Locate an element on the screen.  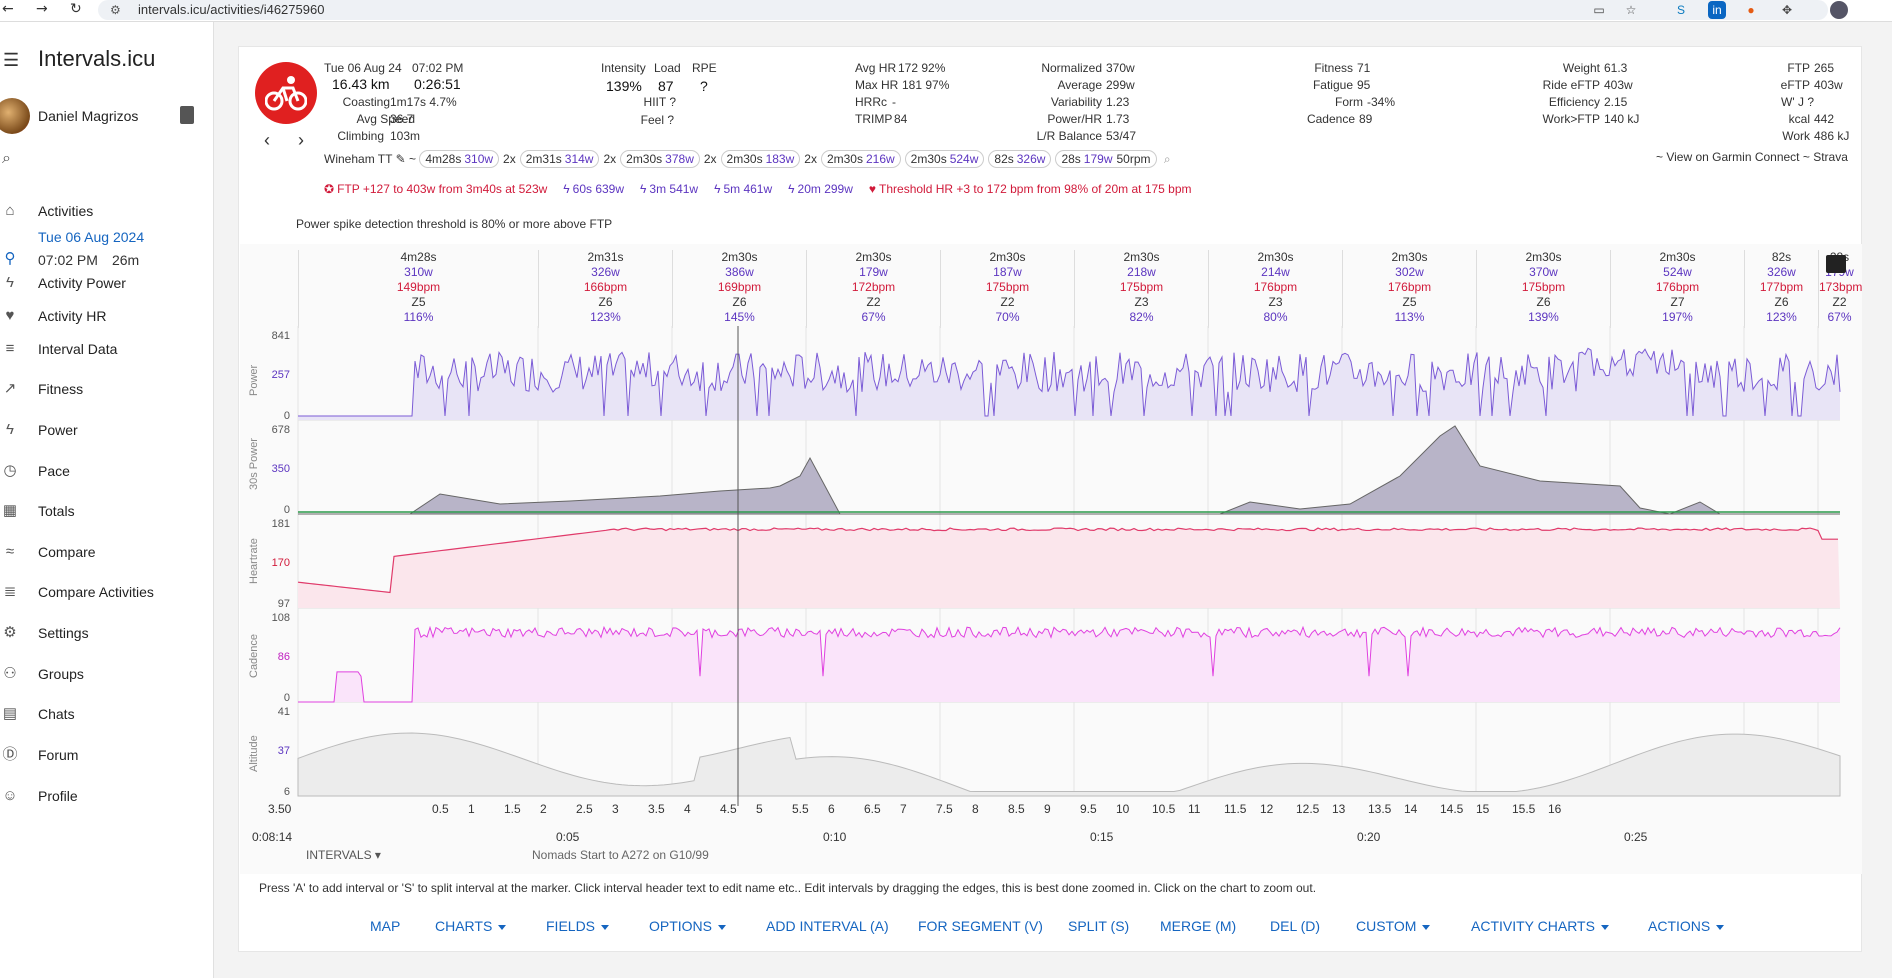
phr-value: 1.73 is located at coordinates (1118, 119).